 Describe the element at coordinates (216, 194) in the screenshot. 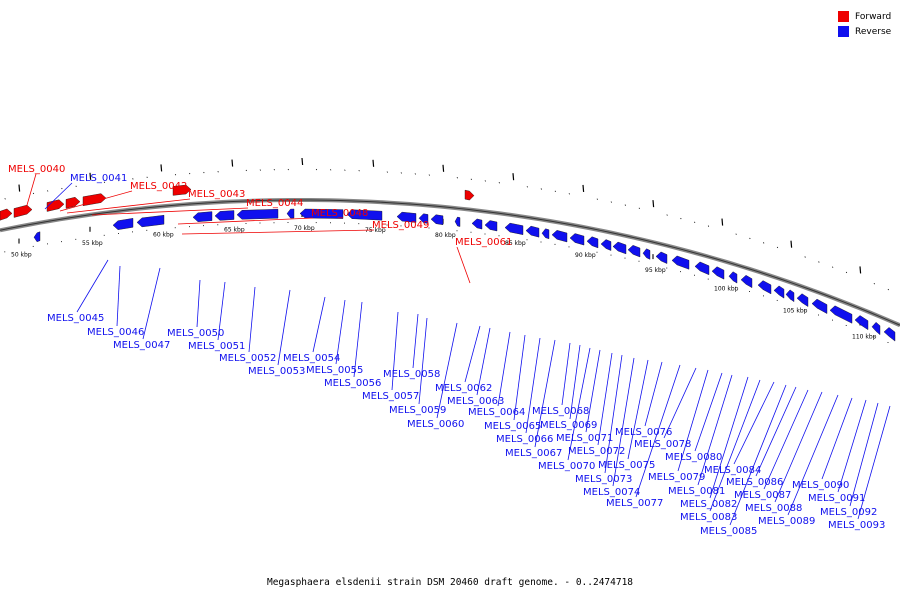

I see `gene-label: MELS_0043` at that location.